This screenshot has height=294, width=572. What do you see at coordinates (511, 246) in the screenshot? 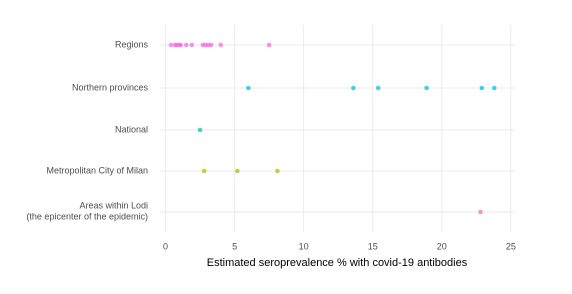
I see `x-tick-label: 25` at bounding box center [511, 246].